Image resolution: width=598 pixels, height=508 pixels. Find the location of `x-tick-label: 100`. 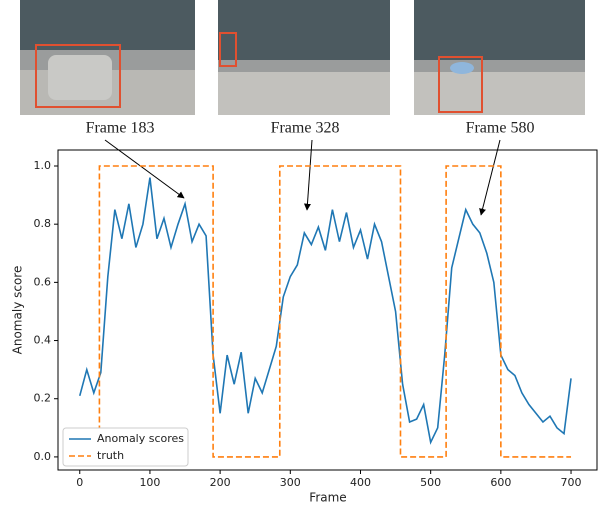

x-tick-label: 100 is located at coordinates (149, 482).